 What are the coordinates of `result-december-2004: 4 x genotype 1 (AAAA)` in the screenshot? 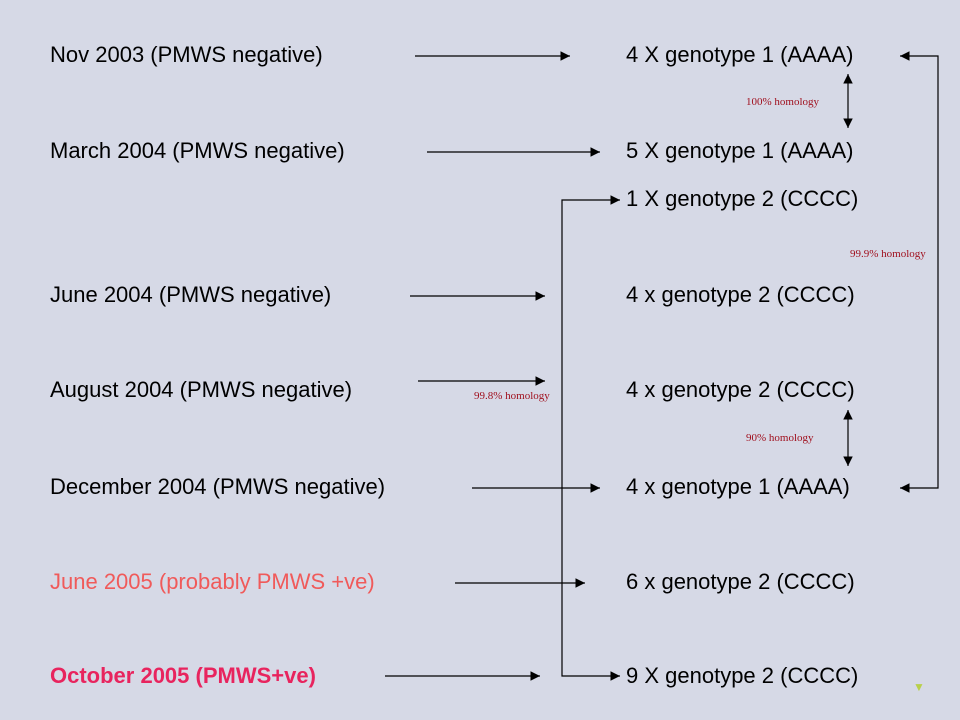 It's located at (738, 486).